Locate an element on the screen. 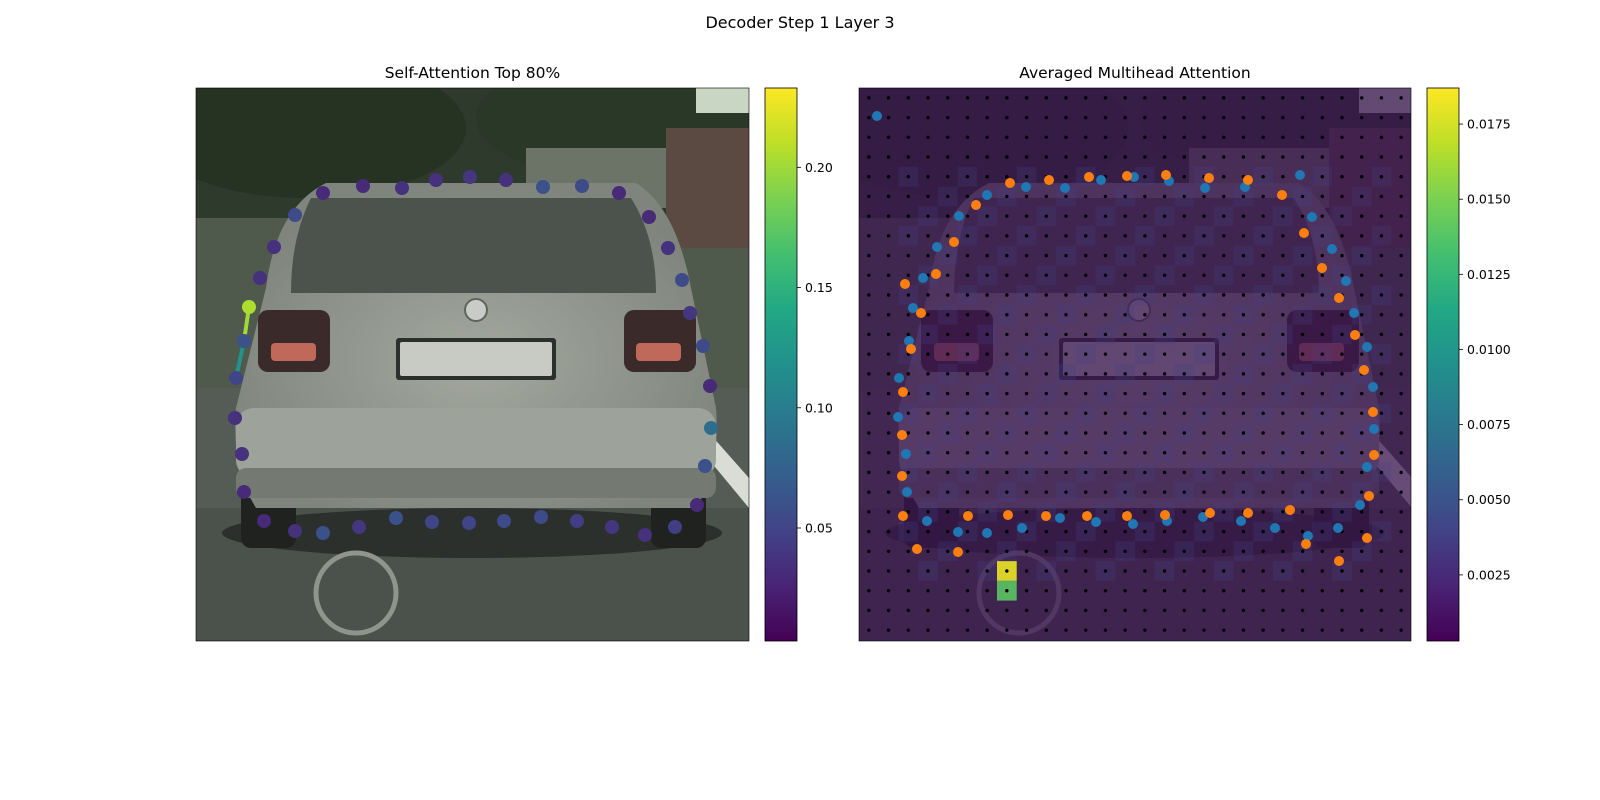 Image resolution: width=1600 pixels, height=800 pixels. right-colorbar-tick-label: 0.0150 is located at coordinates (1489, 199).